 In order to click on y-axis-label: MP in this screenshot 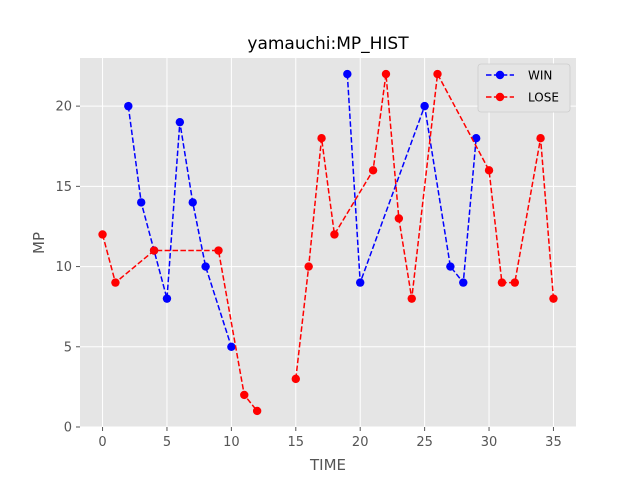, I will do `click(39, 243)`.